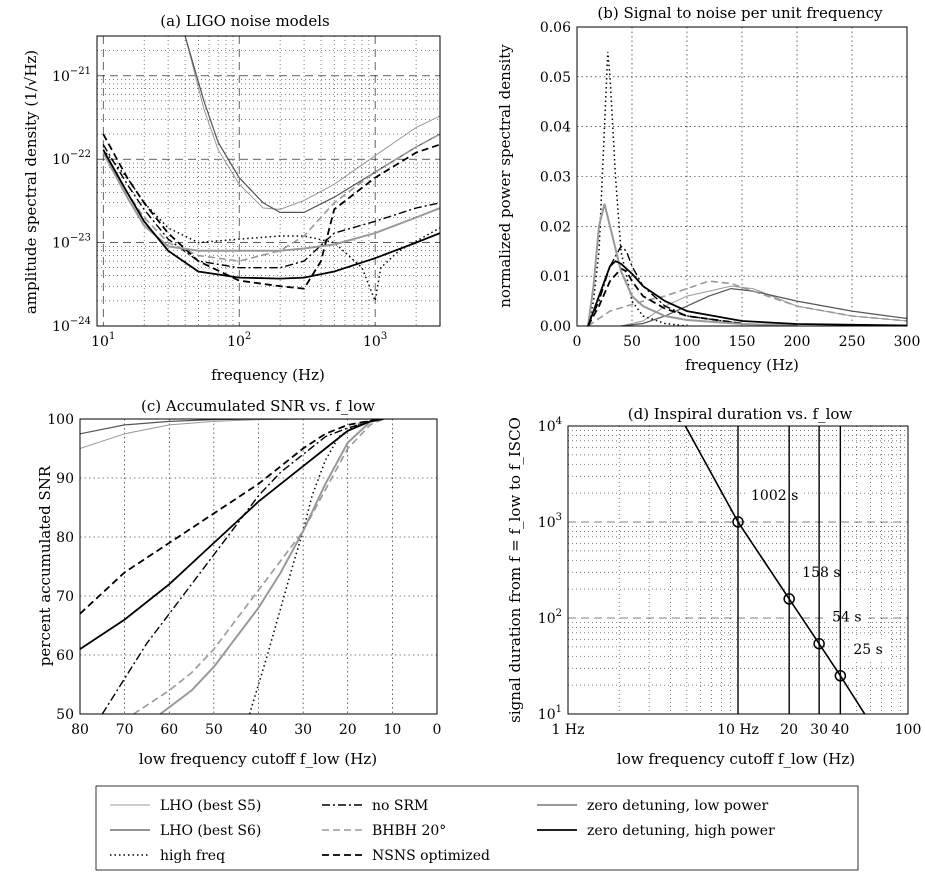 This screenshot has height=873, width=925. I want to click on y-tick-label: 100, so click(60, 420).